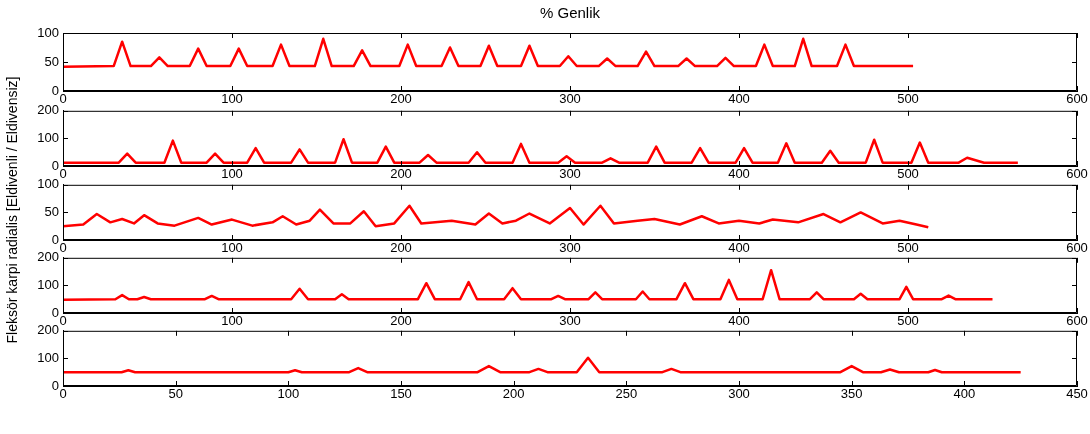 This screenshot has width=1090, height=434. What do you see at coordinates (570, 13) in the screenshot?
I see `chart-title: % Genlik` at bounding box center [570, 13].